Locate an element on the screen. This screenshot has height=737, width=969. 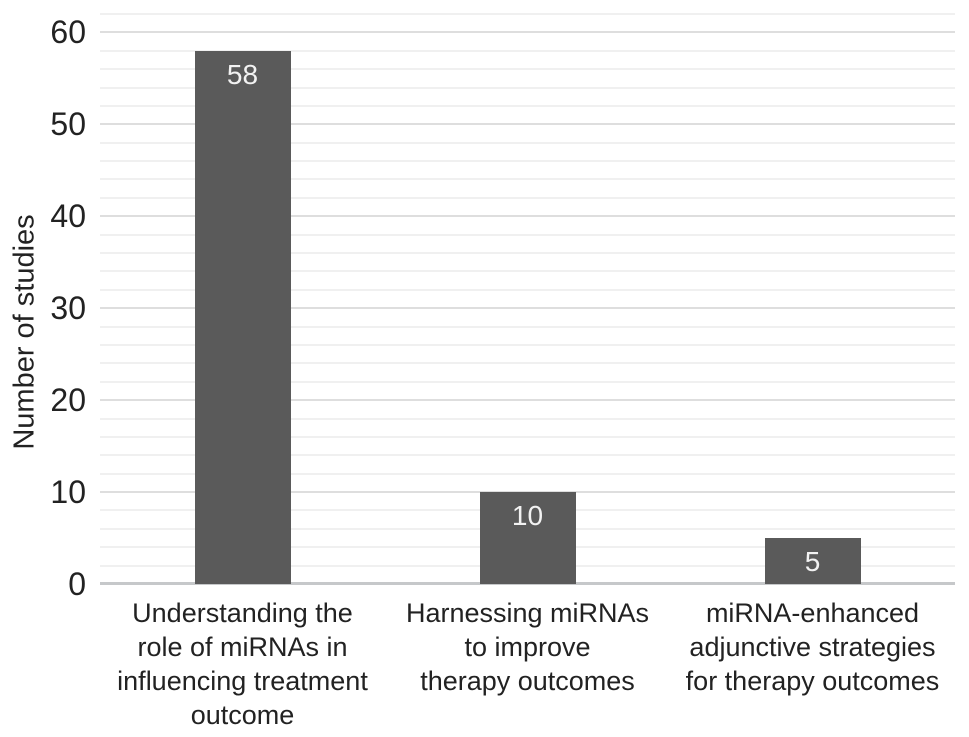
bar: 58 is located at coordinates (242, 317).